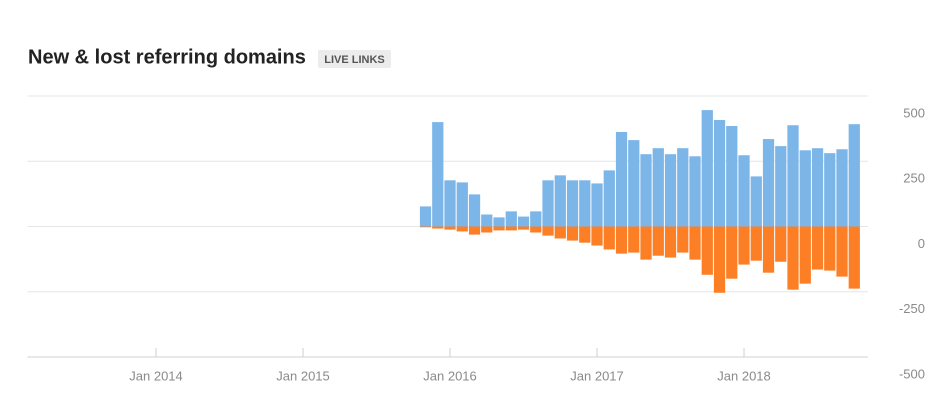 This screenshot has height=420, width=952. Describe the element at coordinates (912, 373) in the screenshot. I see `y-tick-label: -500` at that location.